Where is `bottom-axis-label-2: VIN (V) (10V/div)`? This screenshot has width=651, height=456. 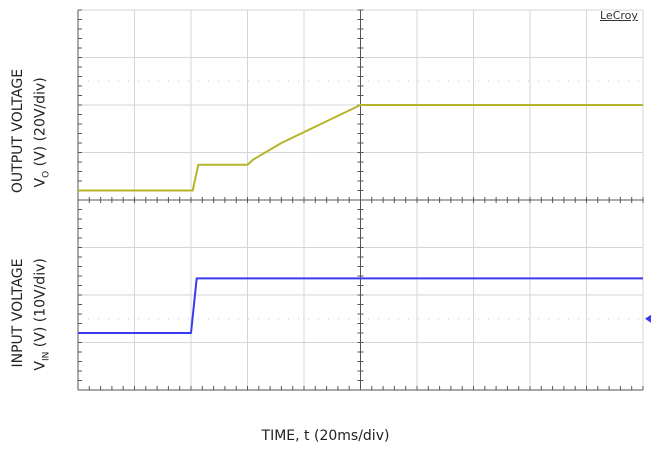 bottom-axis-label-2: VIN (V) (10V/div) is located at coordinates (42, 314).